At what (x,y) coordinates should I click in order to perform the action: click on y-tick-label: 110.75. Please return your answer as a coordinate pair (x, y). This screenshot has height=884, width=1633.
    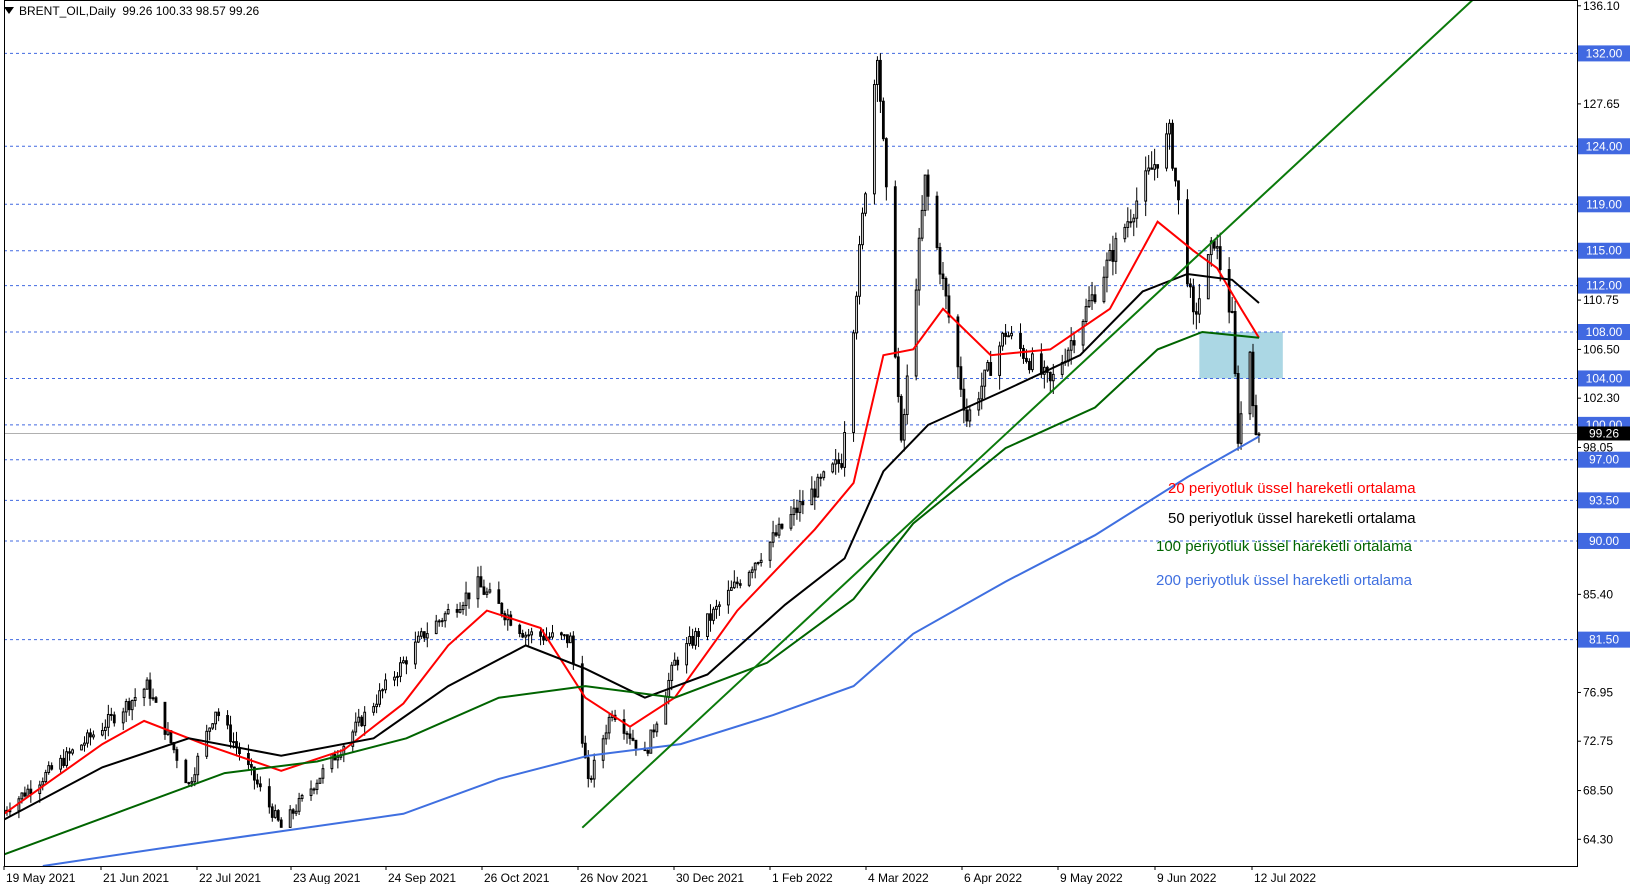
    Looking at the image, I should click on (1601, 300).